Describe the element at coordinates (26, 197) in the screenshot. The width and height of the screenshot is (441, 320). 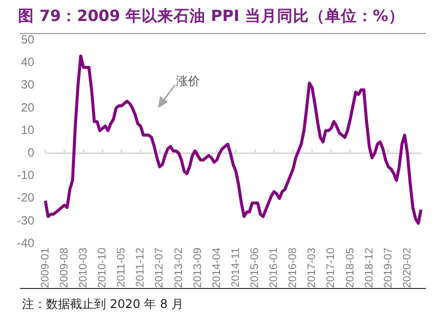
I see `y-tick-label: -20` at that location.